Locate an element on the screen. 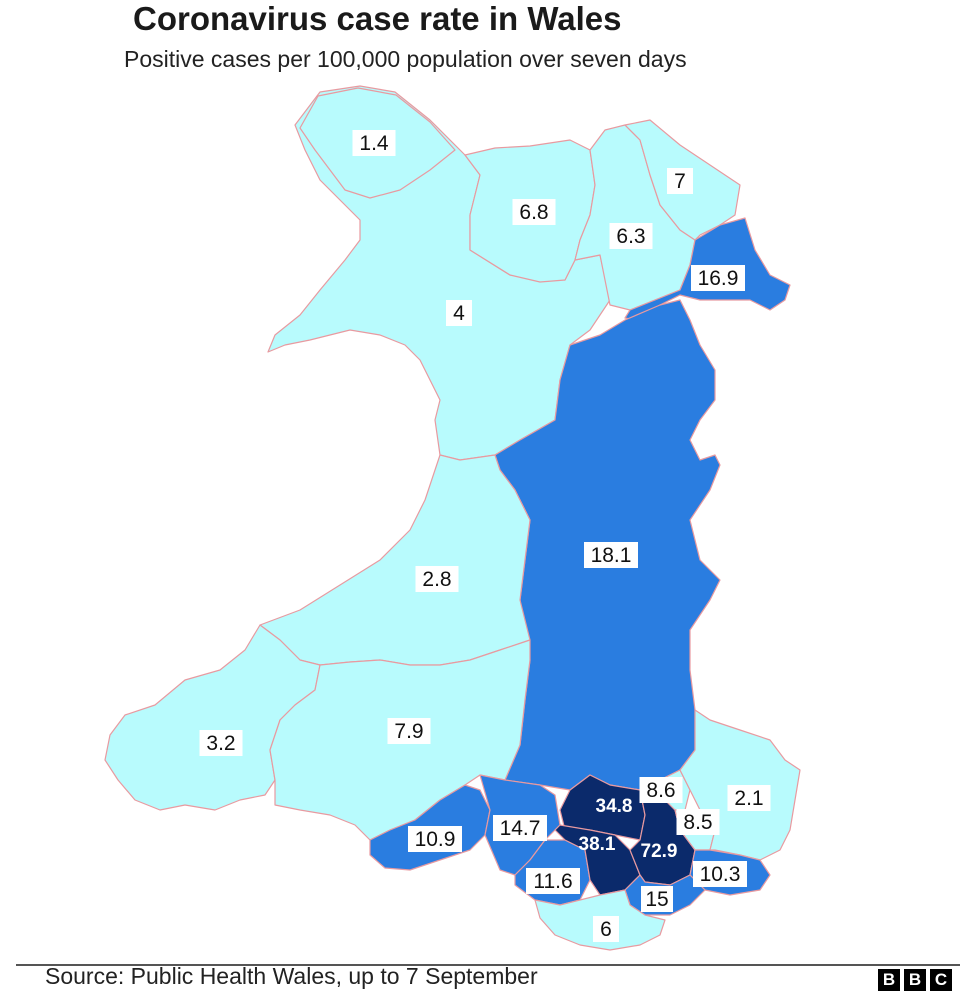  value-label-swansea: 10.9 is located at coordinates (435, 839).